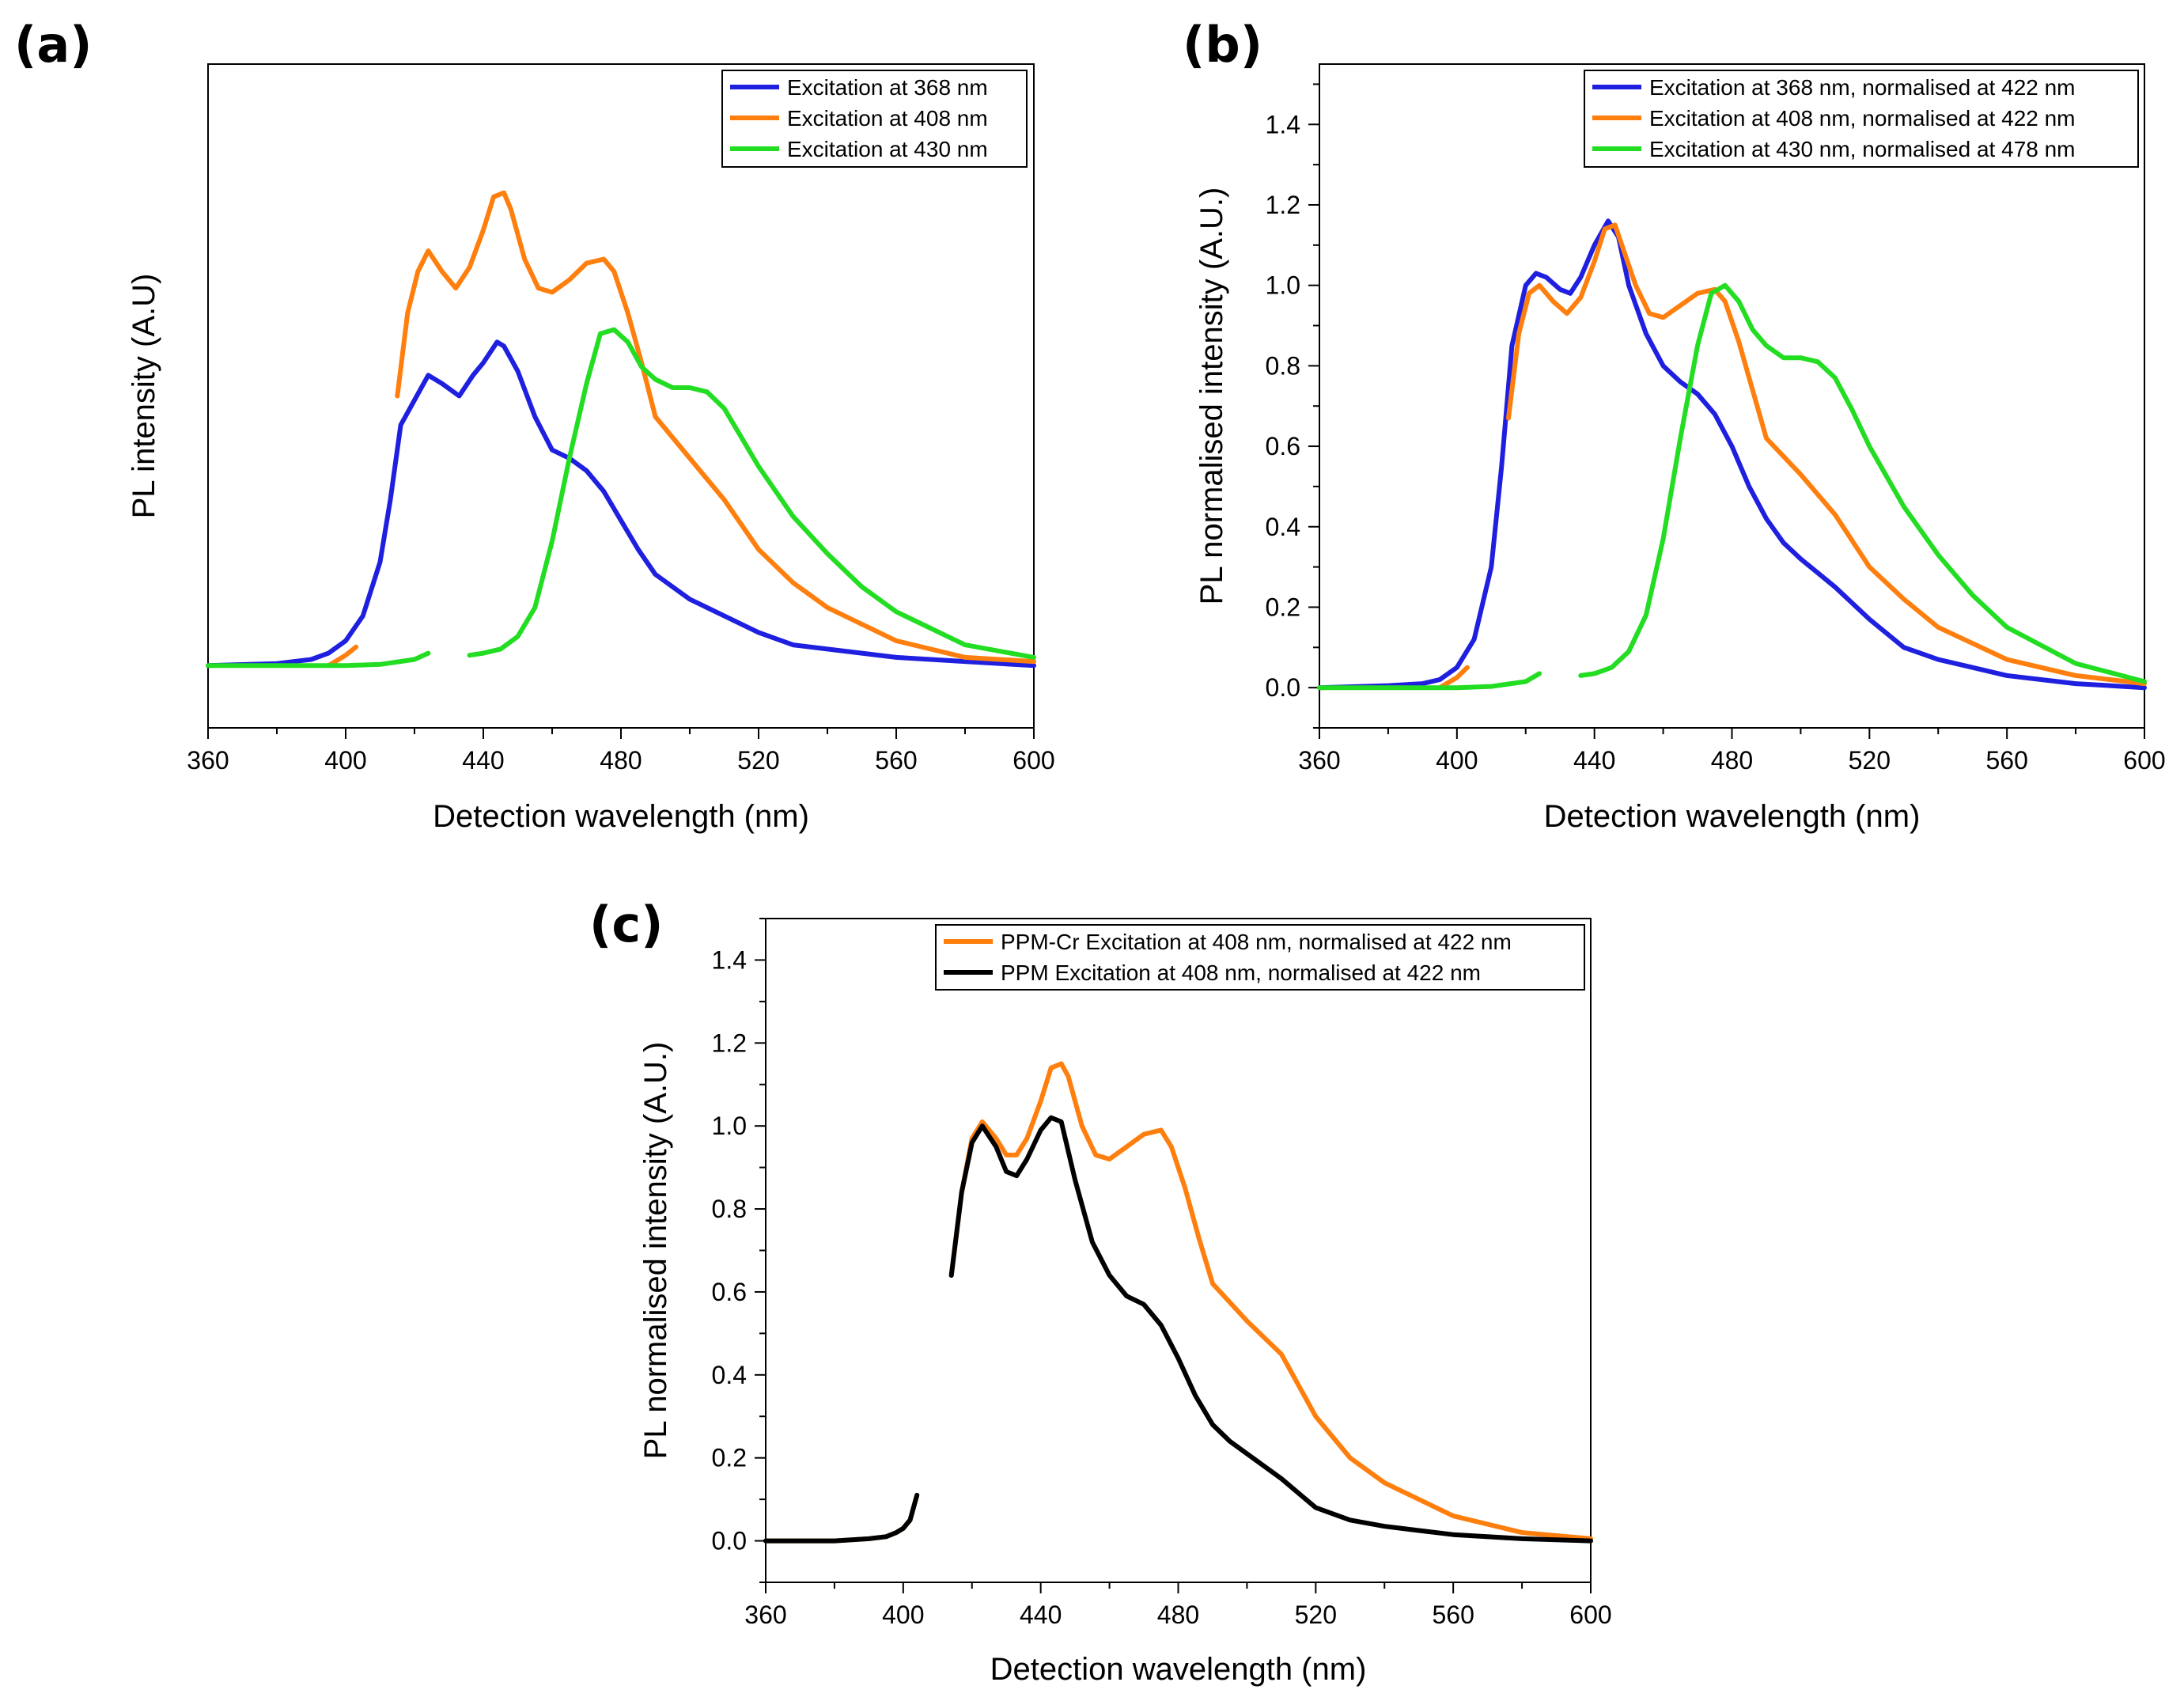  I want to click on panel-label-b: (b), so click(1223, 45).